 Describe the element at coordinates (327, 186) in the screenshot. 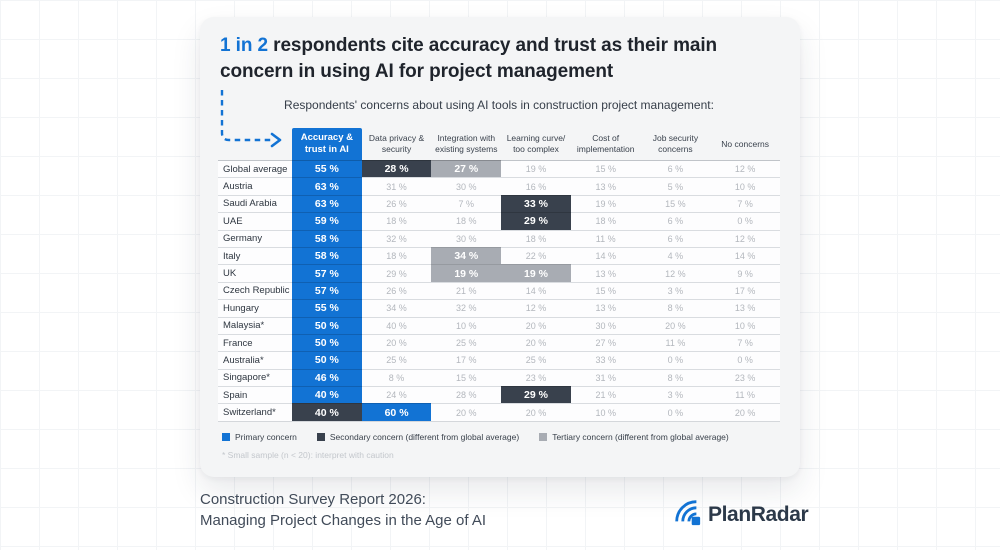

I see `highlighted-value-cell: 63 %` at that location.